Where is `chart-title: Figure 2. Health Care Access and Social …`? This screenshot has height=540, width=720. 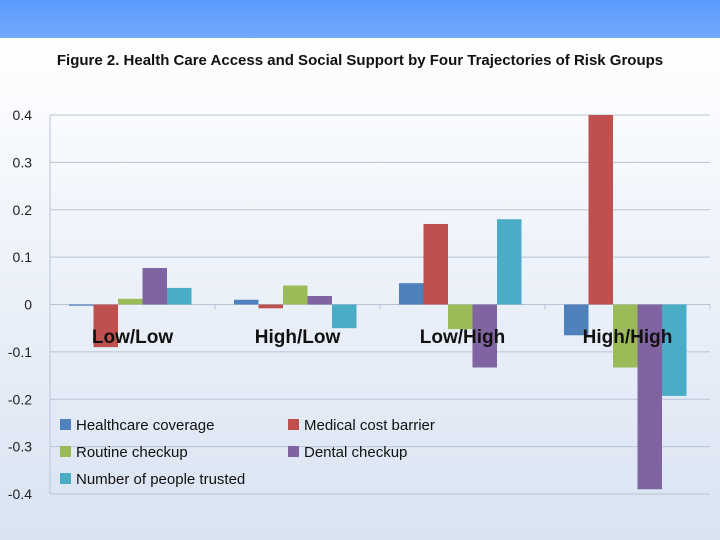
chart-title: Figure 2. Health Care Access and Social … is located at coordinates (360, 60).